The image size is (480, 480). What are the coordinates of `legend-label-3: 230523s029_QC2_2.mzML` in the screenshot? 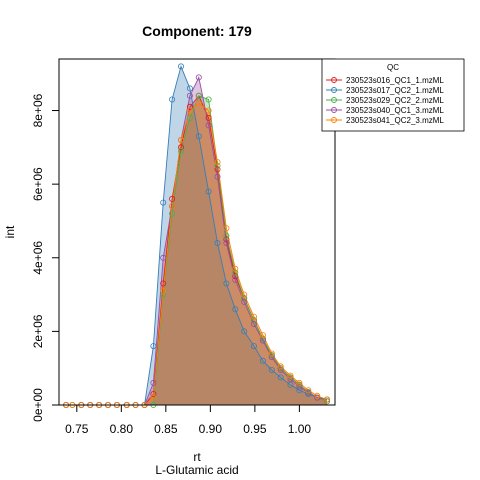 It's located at (395, 100).